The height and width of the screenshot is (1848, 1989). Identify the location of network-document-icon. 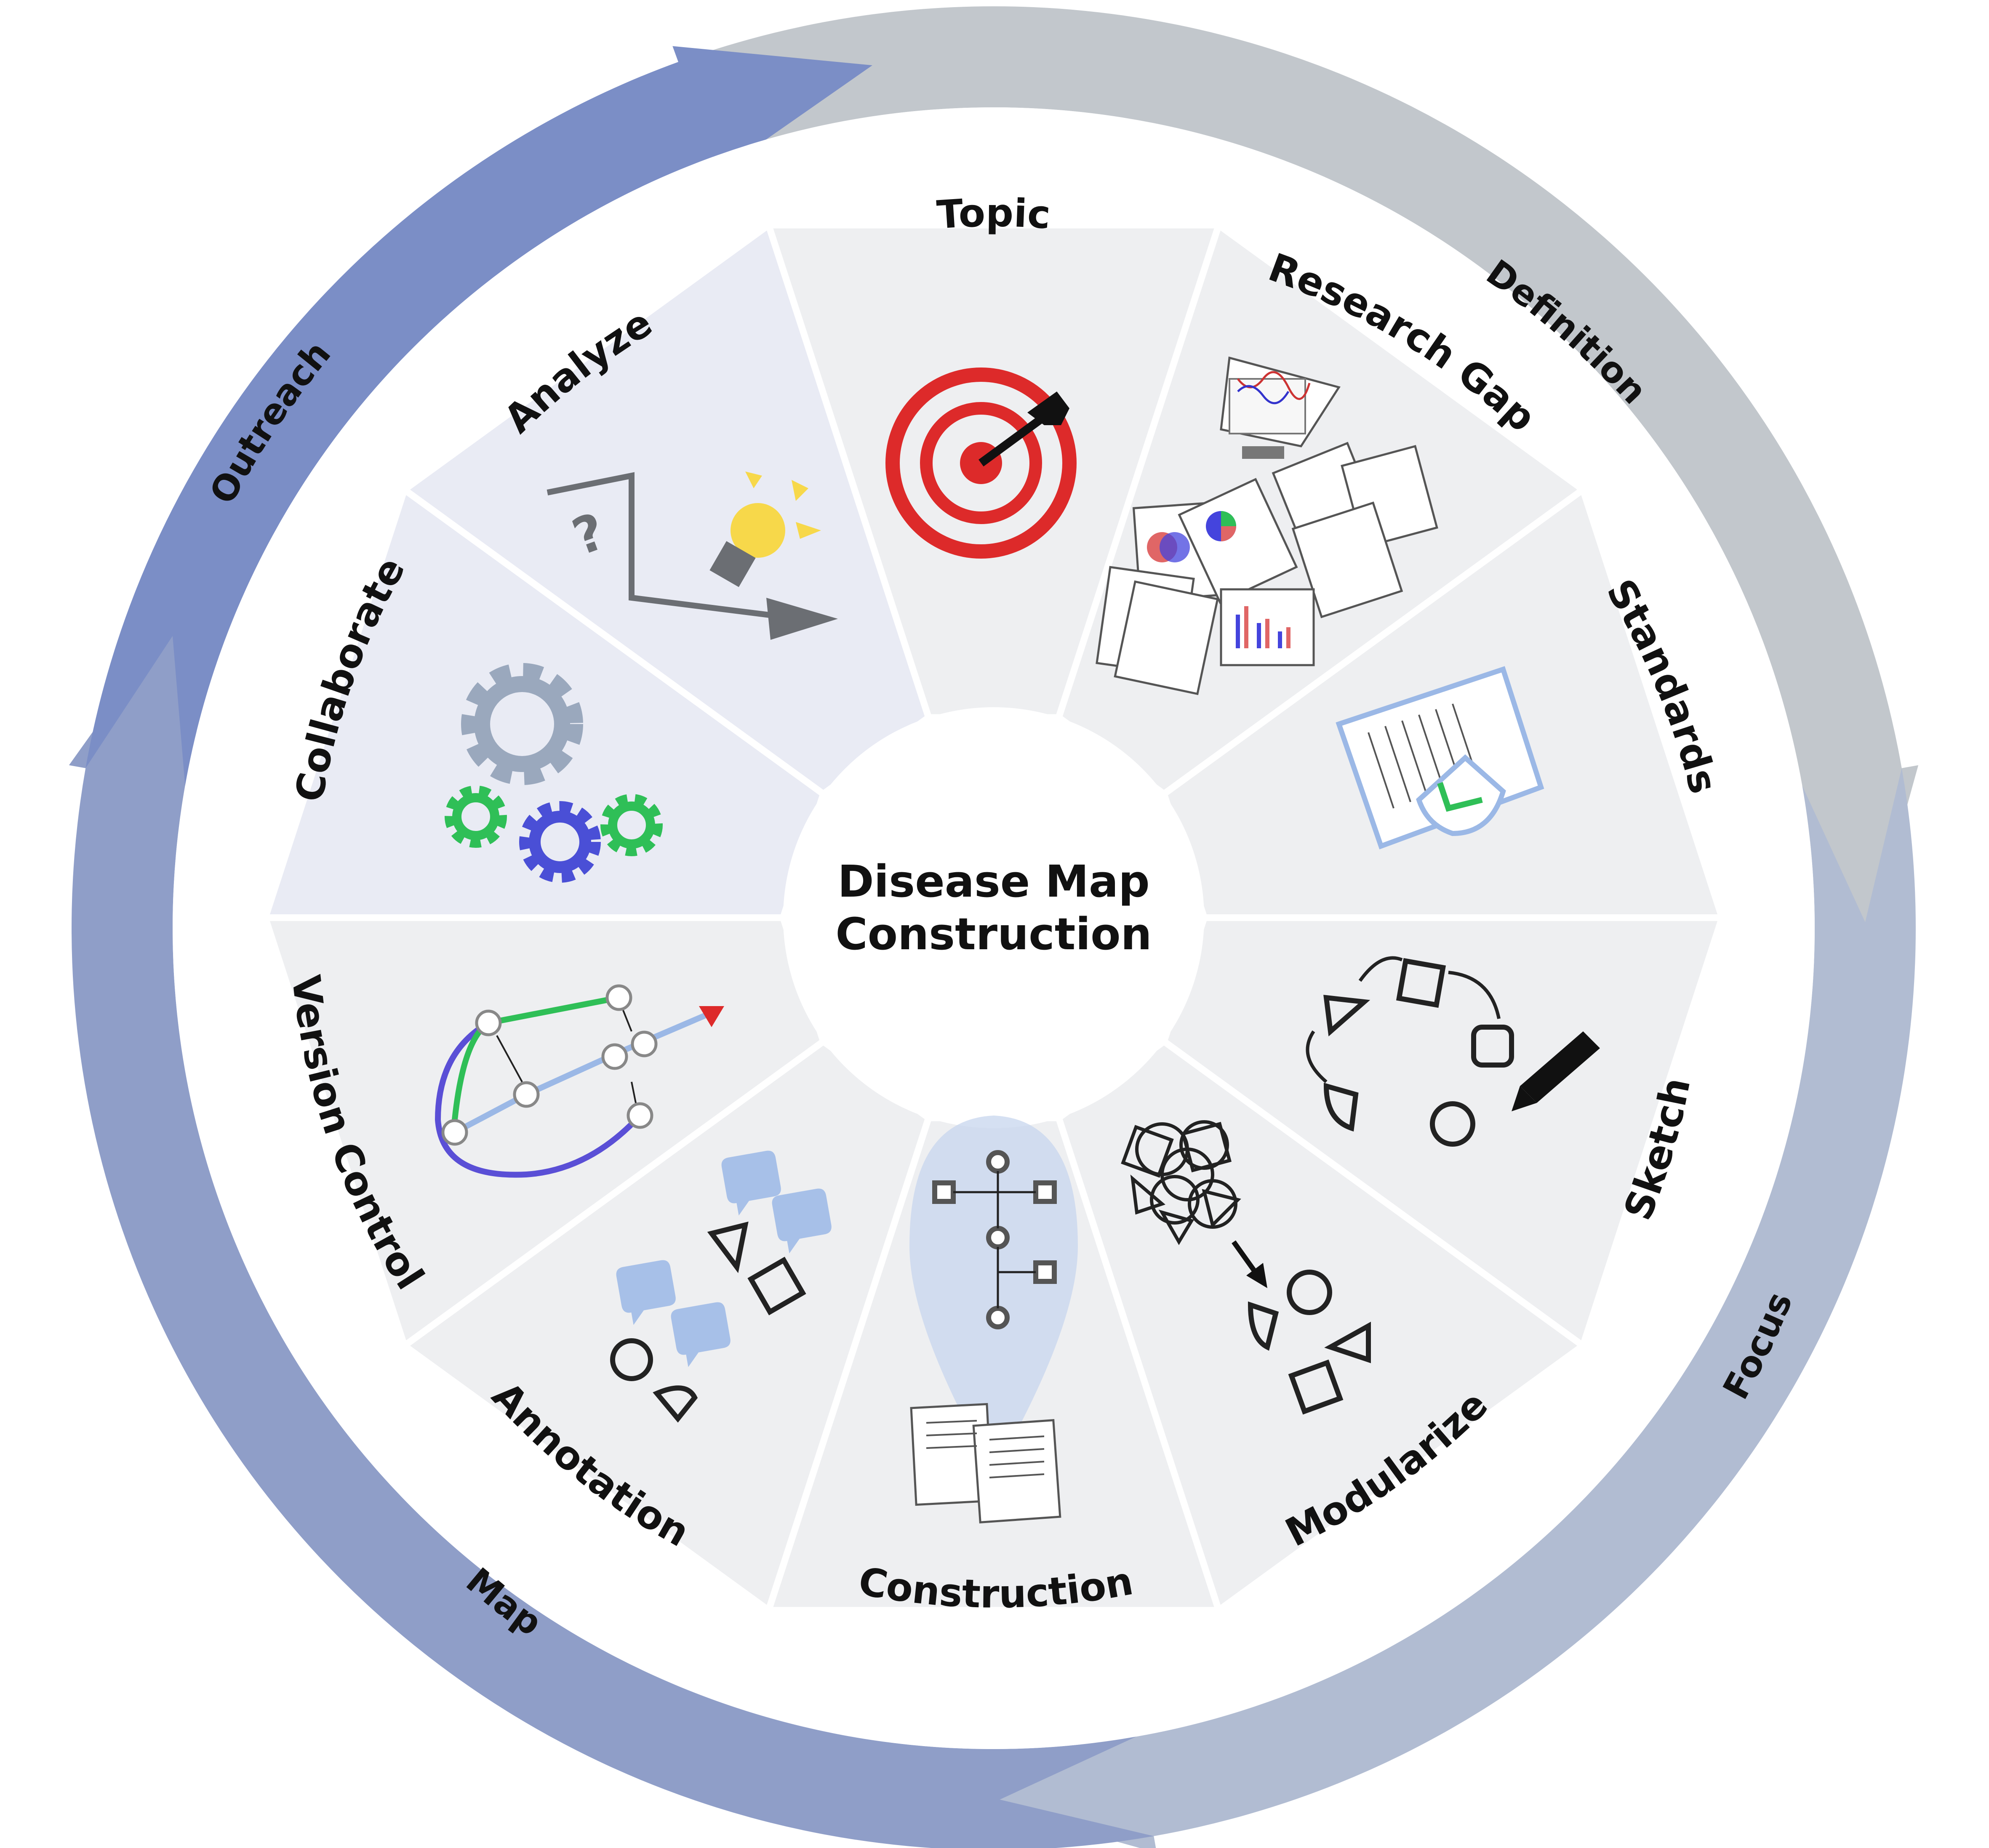
(994, 1320).